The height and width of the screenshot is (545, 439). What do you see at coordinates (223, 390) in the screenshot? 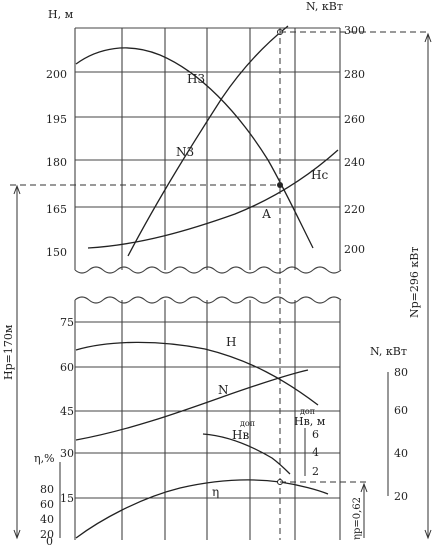
I see `n-curve-label: N` at bounding box center [223, 390].